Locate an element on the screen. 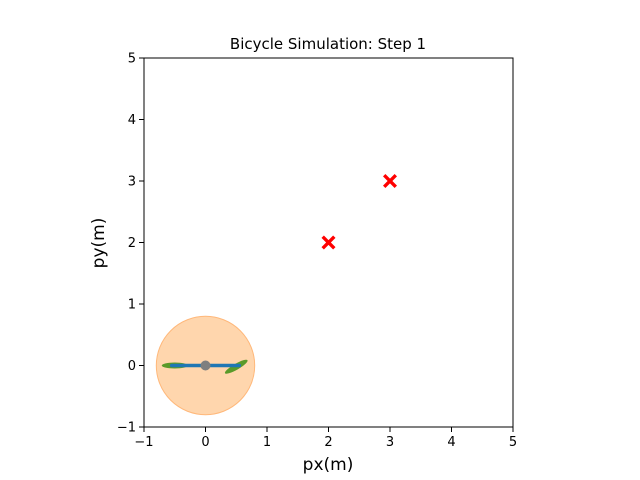 The image size is (640, 480). x-tick-label: −1 is located at coordinates (143, 442).